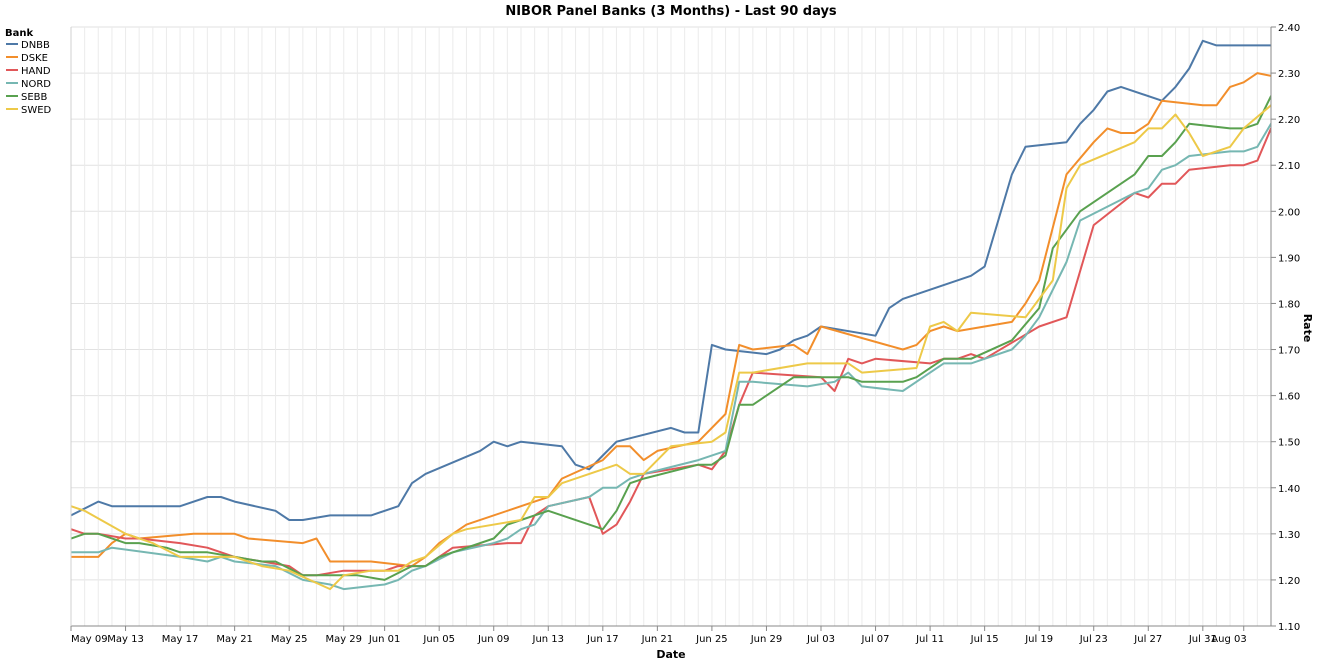 The width and height of the screenshot is (1319, 664). What do you see at coordinates (1289, 304) in the screenshot?
I see `y-tick-label: 1.80` at bounding box center [1289, 304].